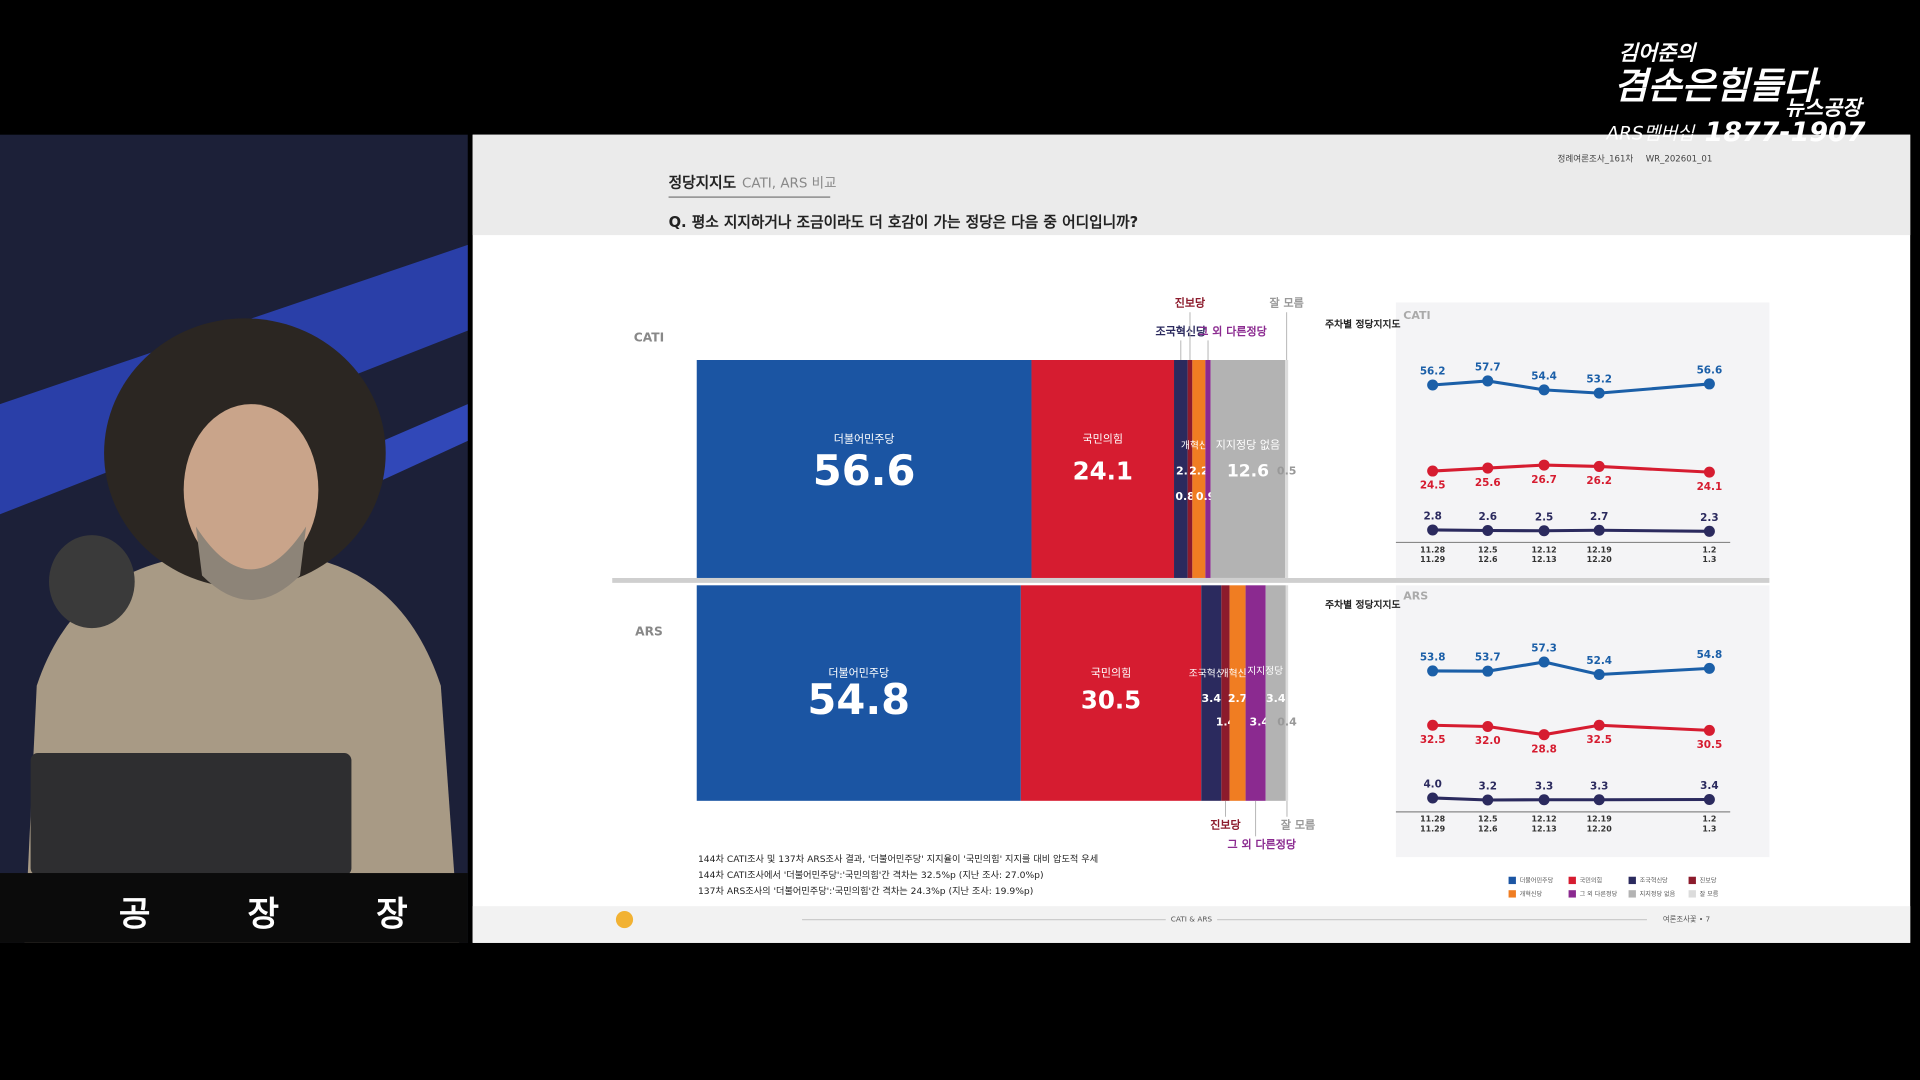 This screenshot has height=1080, width=1920. What do you see at coordinates (1709, 518) in the screenshot?
I see `point-label: 2.3` at bounding box center [1709, 518].